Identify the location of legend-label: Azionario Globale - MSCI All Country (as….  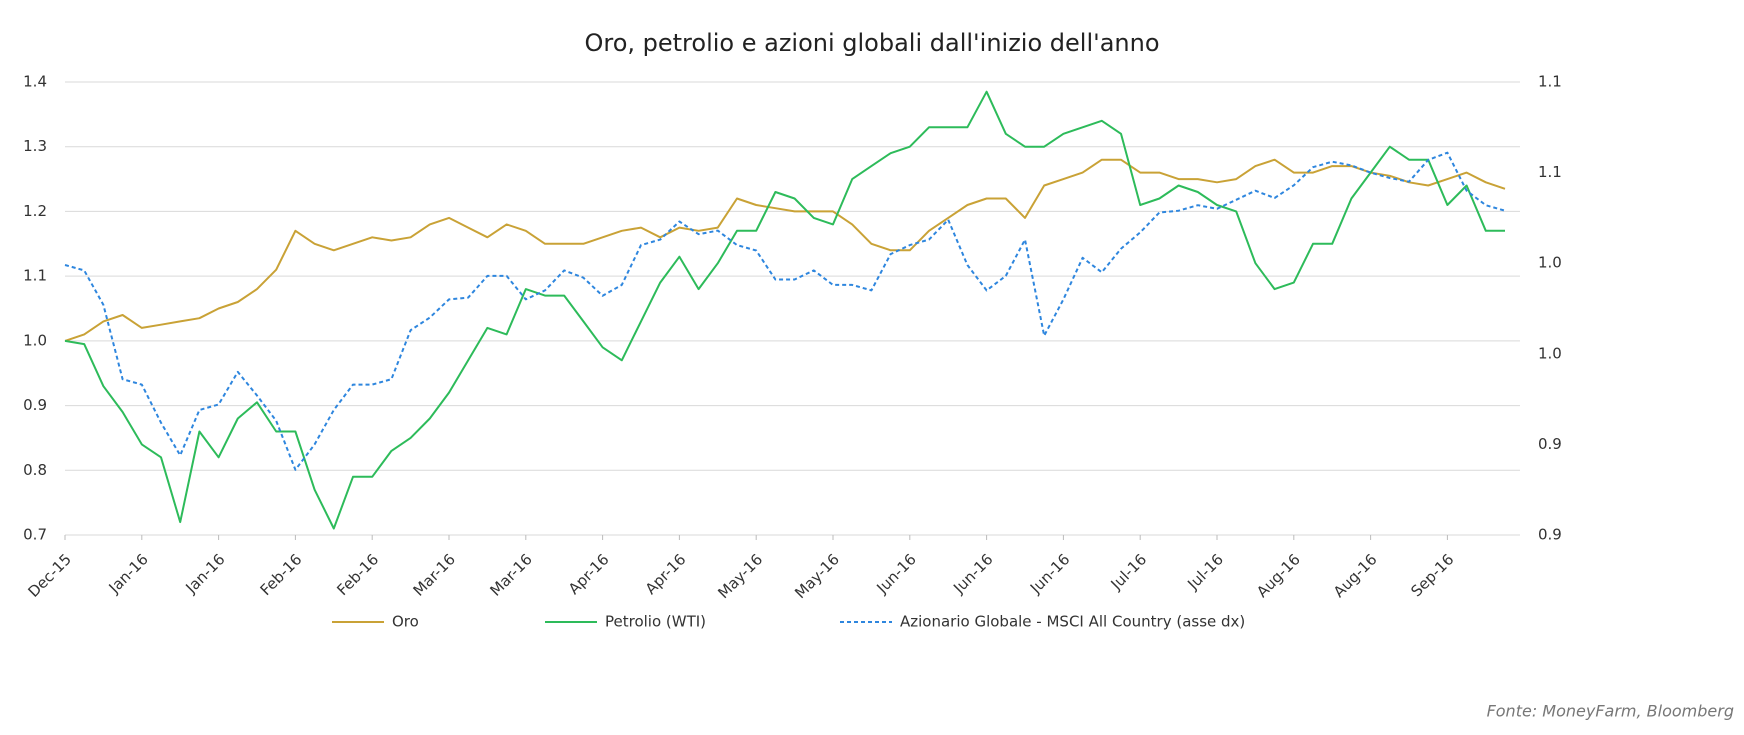
(1072, 622).